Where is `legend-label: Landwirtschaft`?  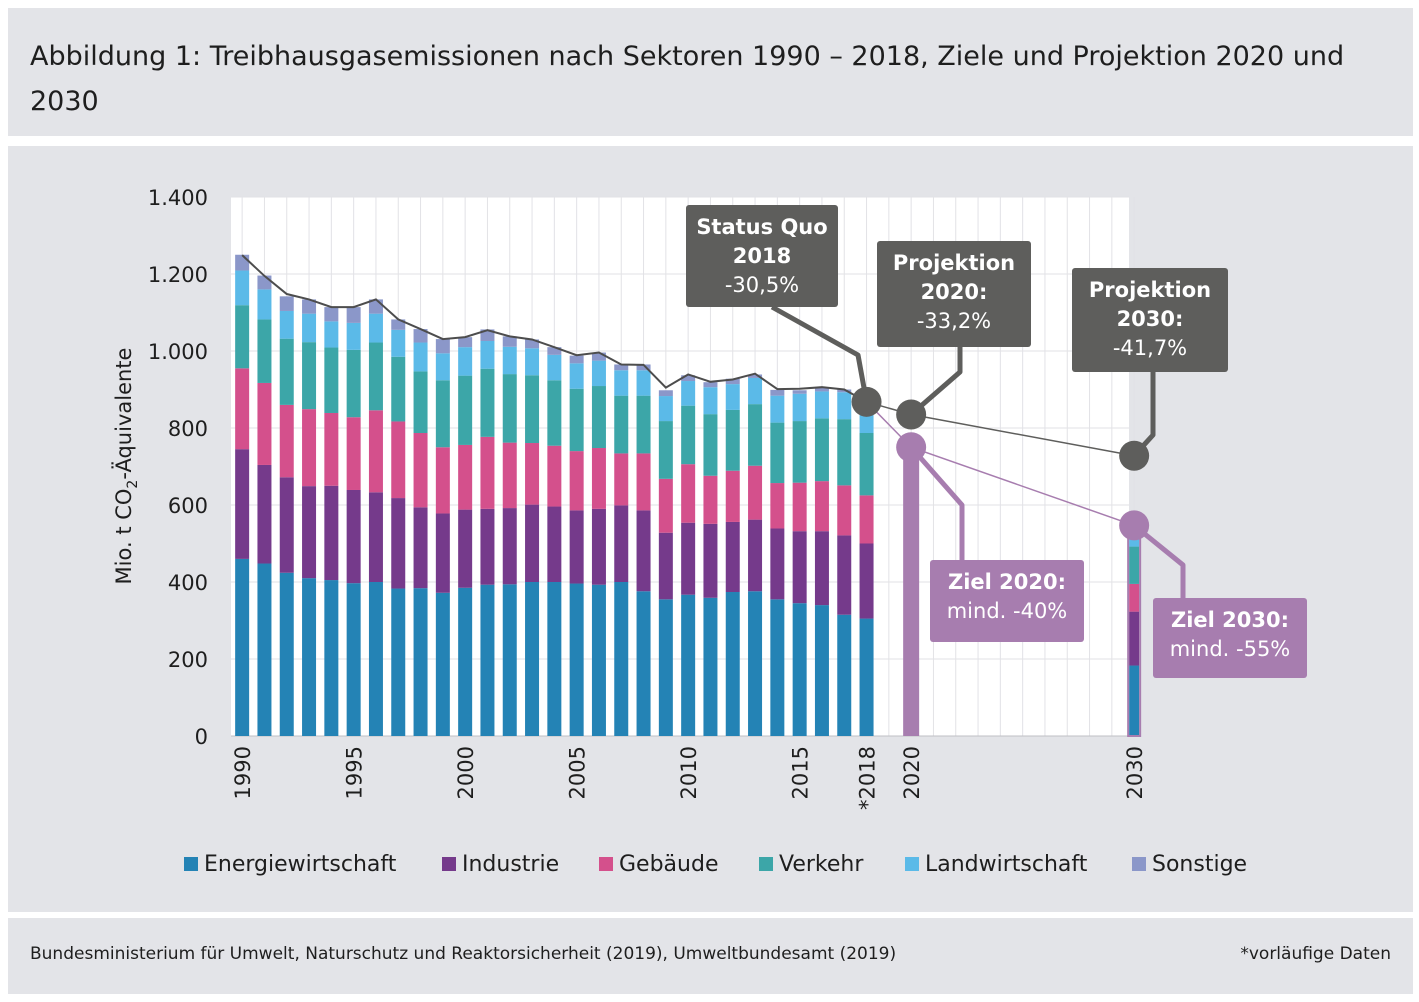 legend-label: Landwirtschaft is located at coordinates (1006, 864).